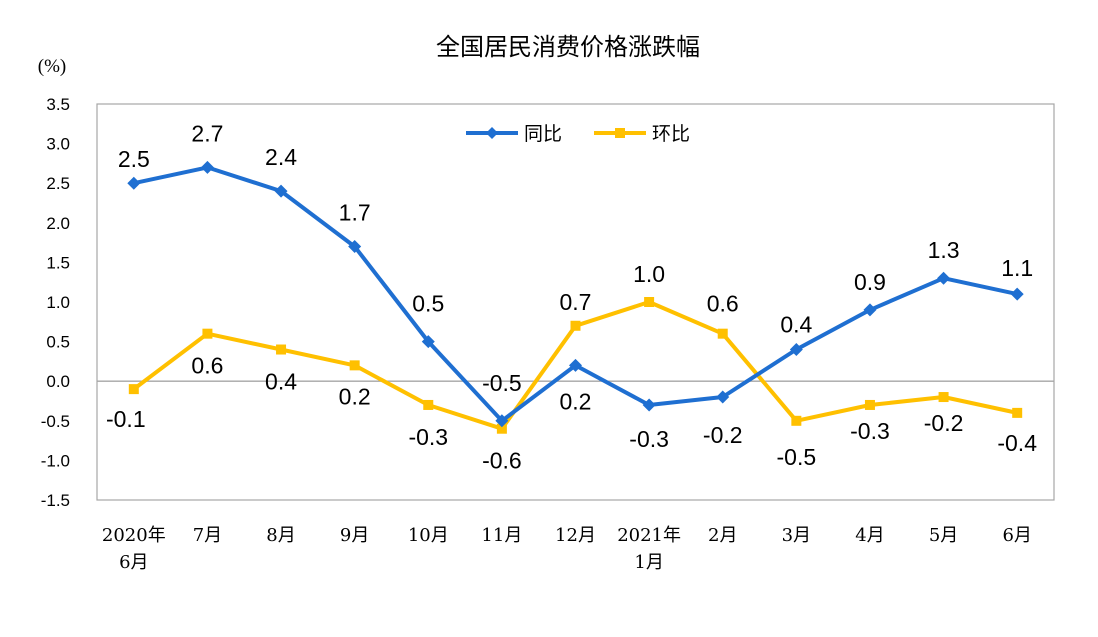 The height and width of the screenshot is (637, 1098). I want to click on y-tick-label: 2.5, so click(58, 183).